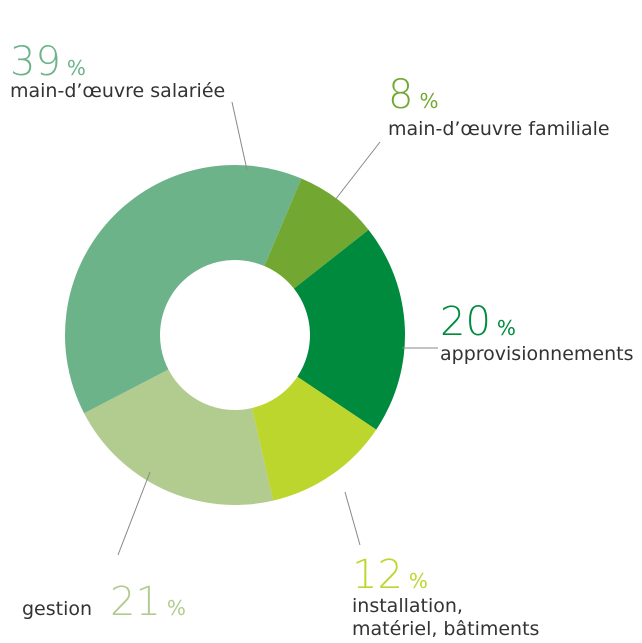 The width and height of the screenshot is (642, 643). I want to click on value-label: 39%, so click(48, 62).